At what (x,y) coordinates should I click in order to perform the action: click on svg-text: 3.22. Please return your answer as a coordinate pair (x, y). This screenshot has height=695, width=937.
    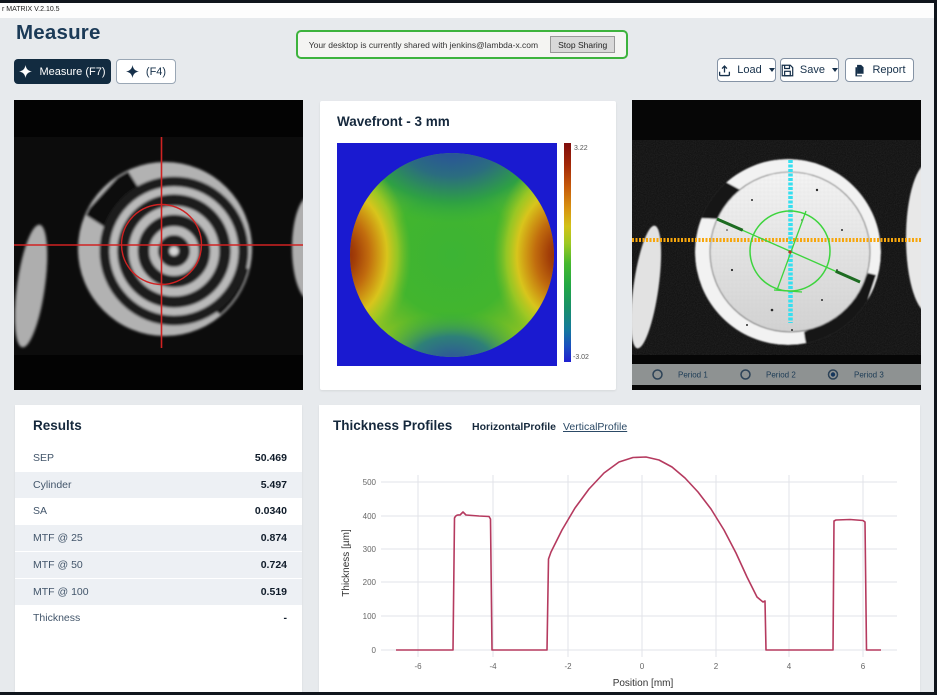
    Looking at the image, I should click on (581, 148).